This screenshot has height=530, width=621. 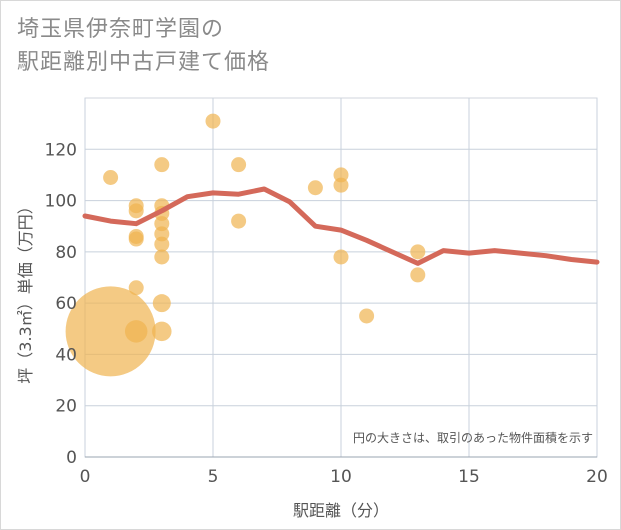 I want to click on x-tick-label: 10, so click(x=341, y=477).